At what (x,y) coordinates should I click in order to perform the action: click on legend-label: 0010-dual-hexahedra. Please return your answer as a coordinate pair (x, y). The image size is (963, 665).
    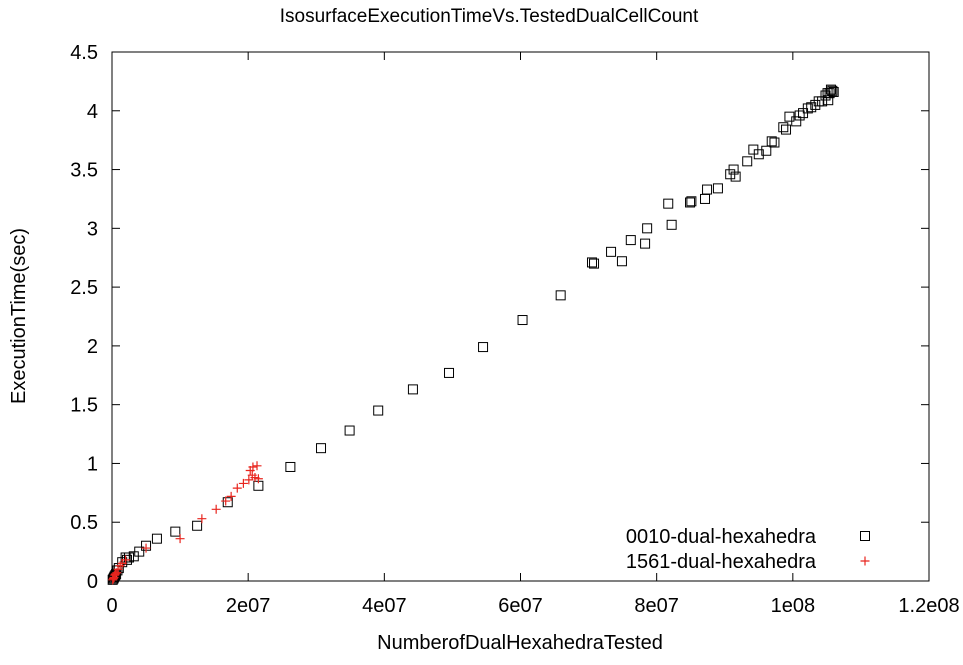
    Looking at the image, I should click on (721, 537).